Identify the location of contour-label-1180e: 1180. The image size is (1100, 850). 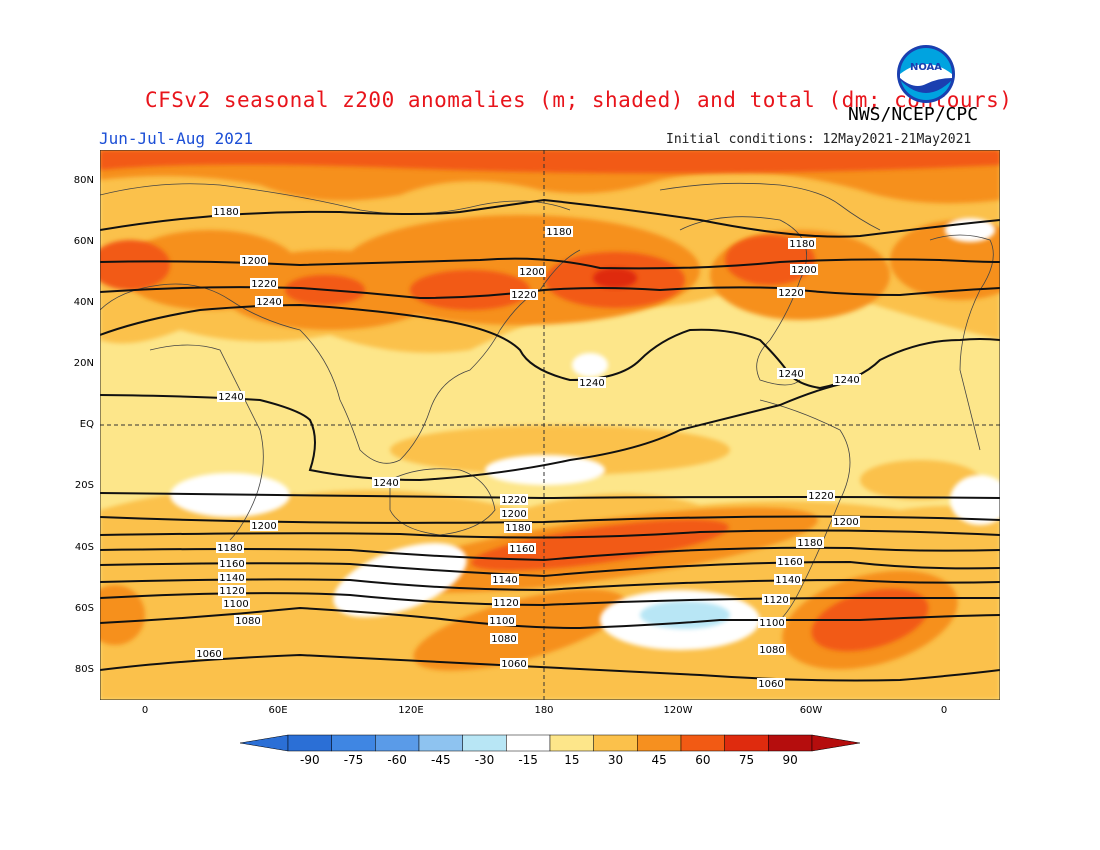
(229, 548).